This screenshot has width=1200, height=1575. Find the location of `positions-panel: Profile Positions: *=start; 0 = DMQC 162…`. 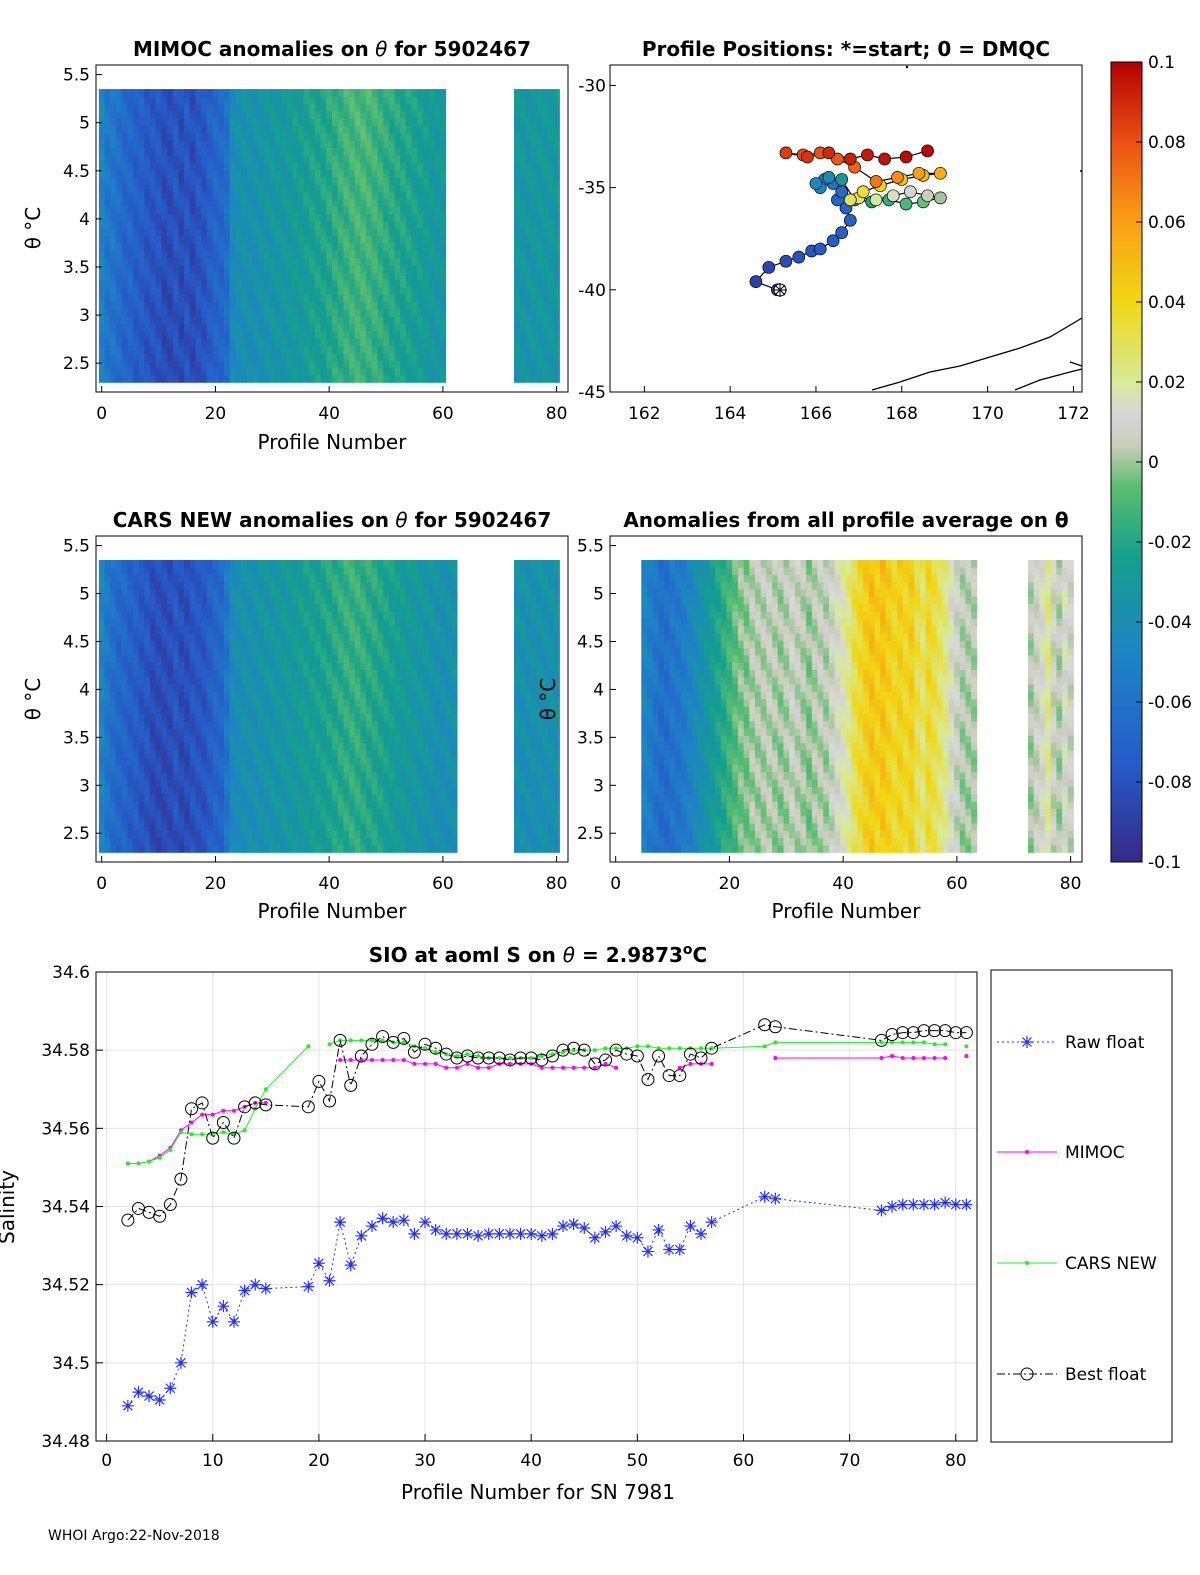

positions-panel: Profile Positions: *=start; 0 = DMQC 162… is located at coordinates (833, 230).